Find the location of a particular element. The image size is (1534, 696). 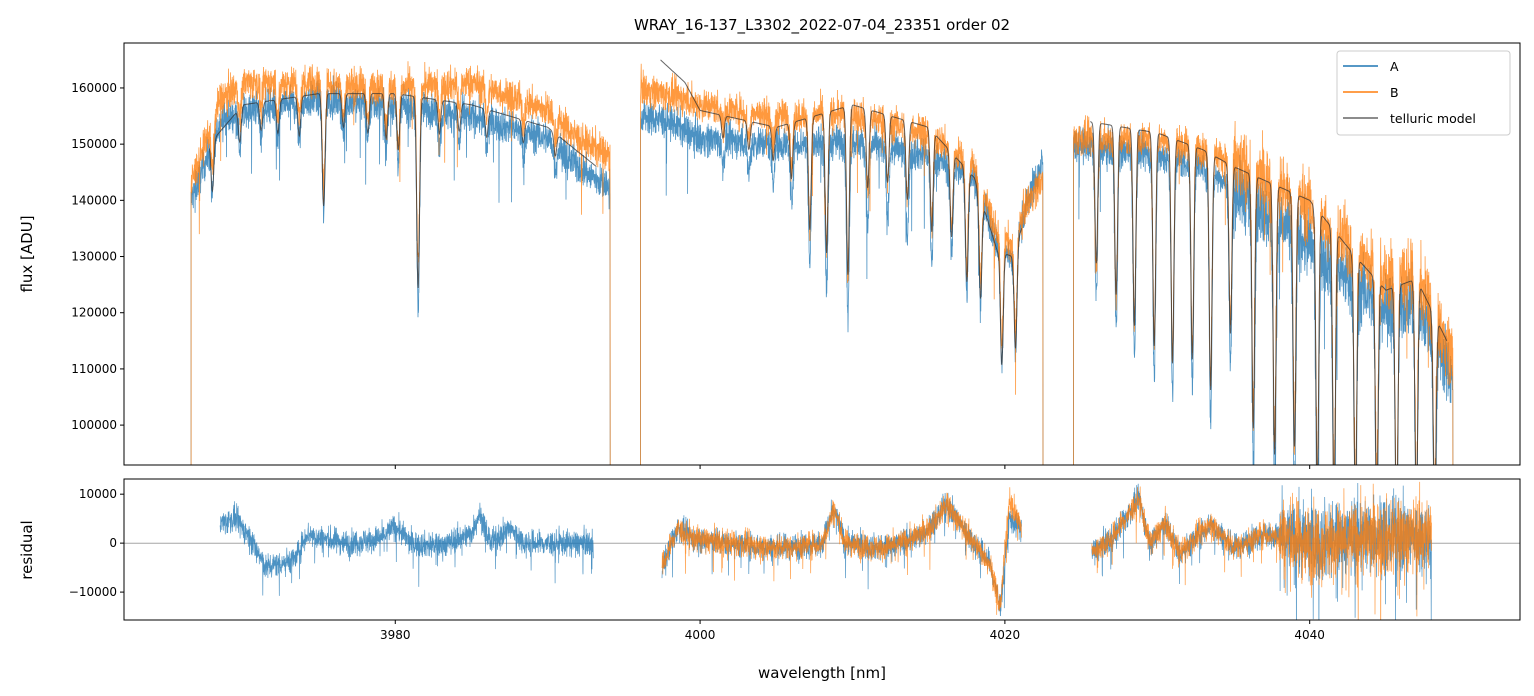

top-y-tick-label: 140000 is located at coordinates (94, 200).